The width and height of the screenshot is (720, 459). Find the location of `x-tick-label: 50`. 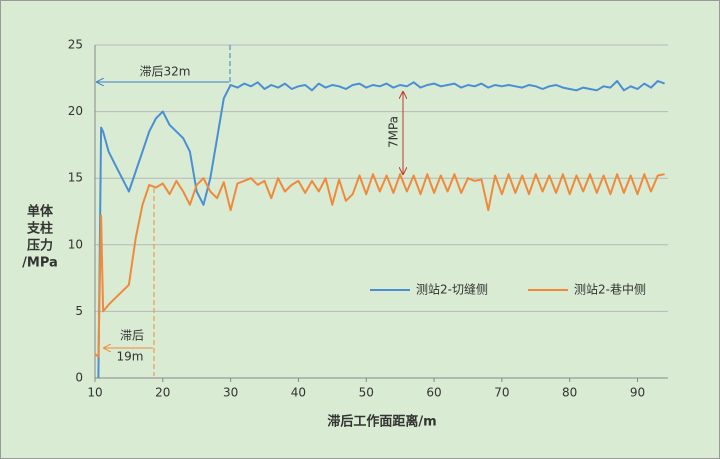

x-tick-label: 50 is located at coordinates (366, 393).